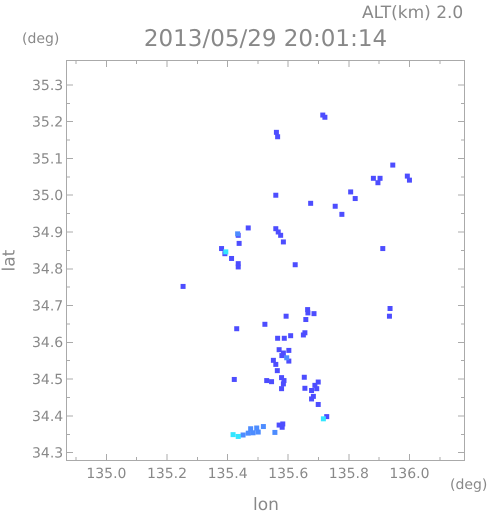 The height and width of the screenshot is (521, 491). I want to click on y-tick-label: 34.8, so click(48, 270).